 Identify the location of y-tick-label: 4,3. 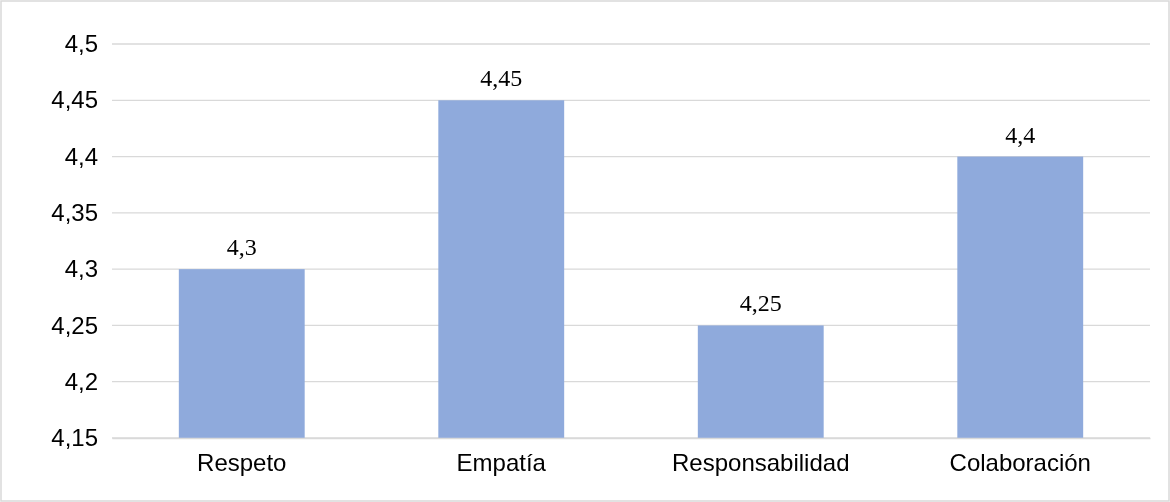
(81, 269).